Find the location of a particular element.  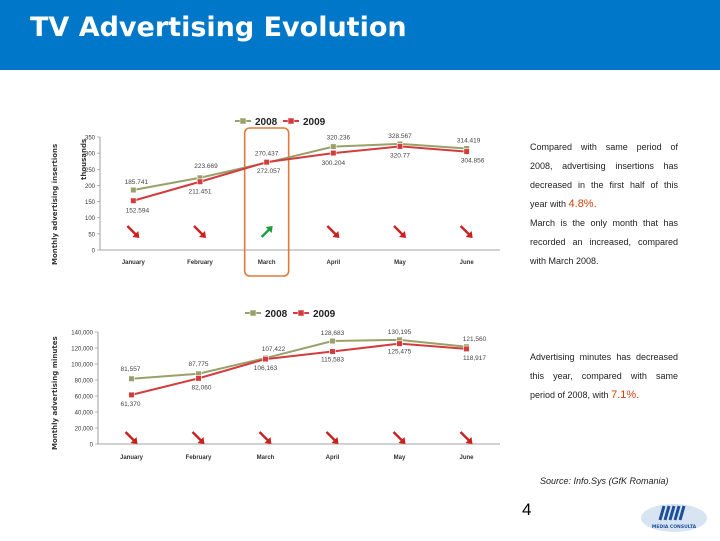

data-label: 320.236 is located at coordinates (339, 138).